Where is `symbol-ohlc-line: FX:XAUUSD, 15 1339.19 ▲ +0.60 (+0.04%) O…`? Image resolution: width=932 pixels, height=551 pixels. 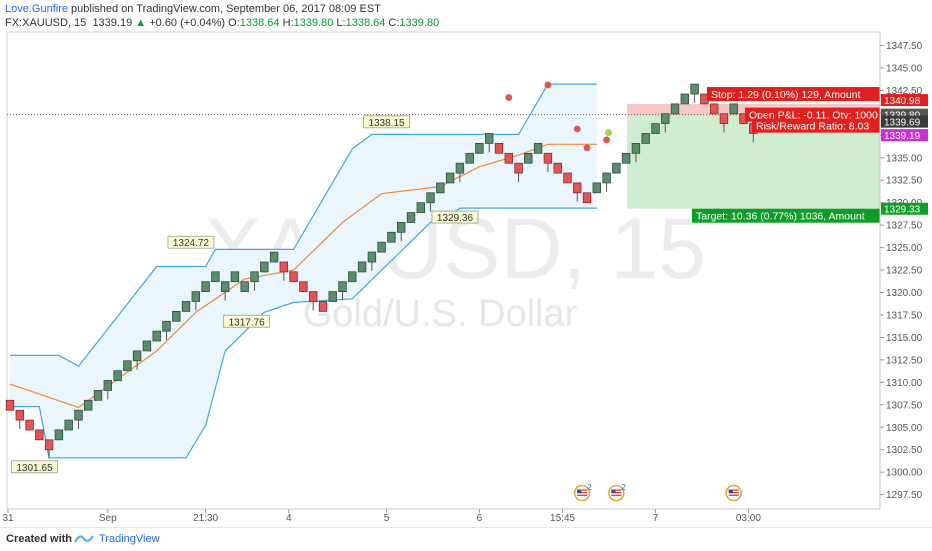 symbol-ohlc-line: FX:XAUUSD, 15 1339.19 ▲ +0.60 (+0.04%) O… is located at coordinates (222, 23).